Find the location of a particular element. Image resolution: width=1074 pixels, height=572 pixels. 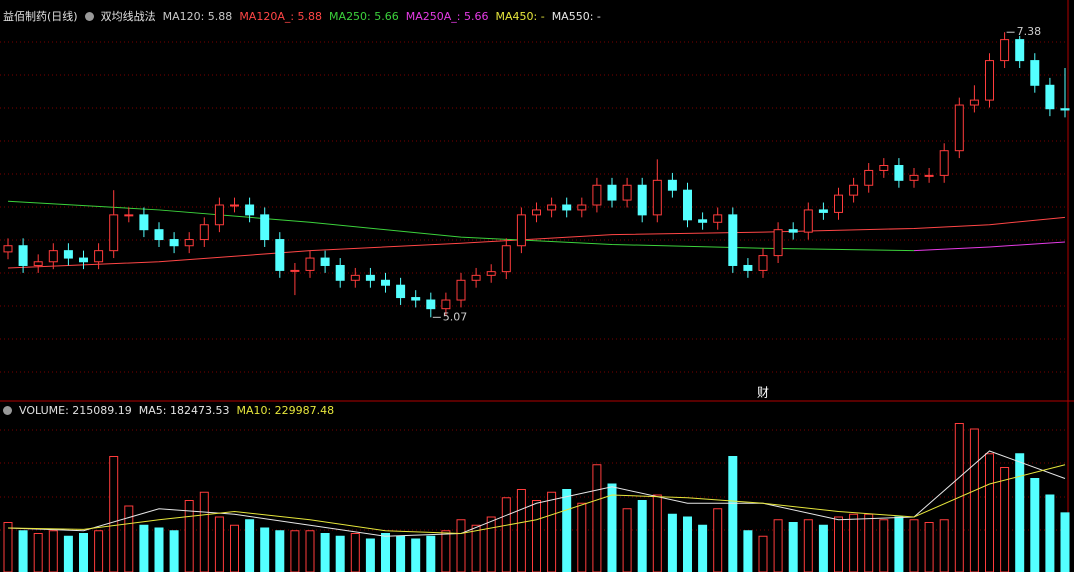

legend-entry: MA250: 5.66 is located at coordinates (364, 16).